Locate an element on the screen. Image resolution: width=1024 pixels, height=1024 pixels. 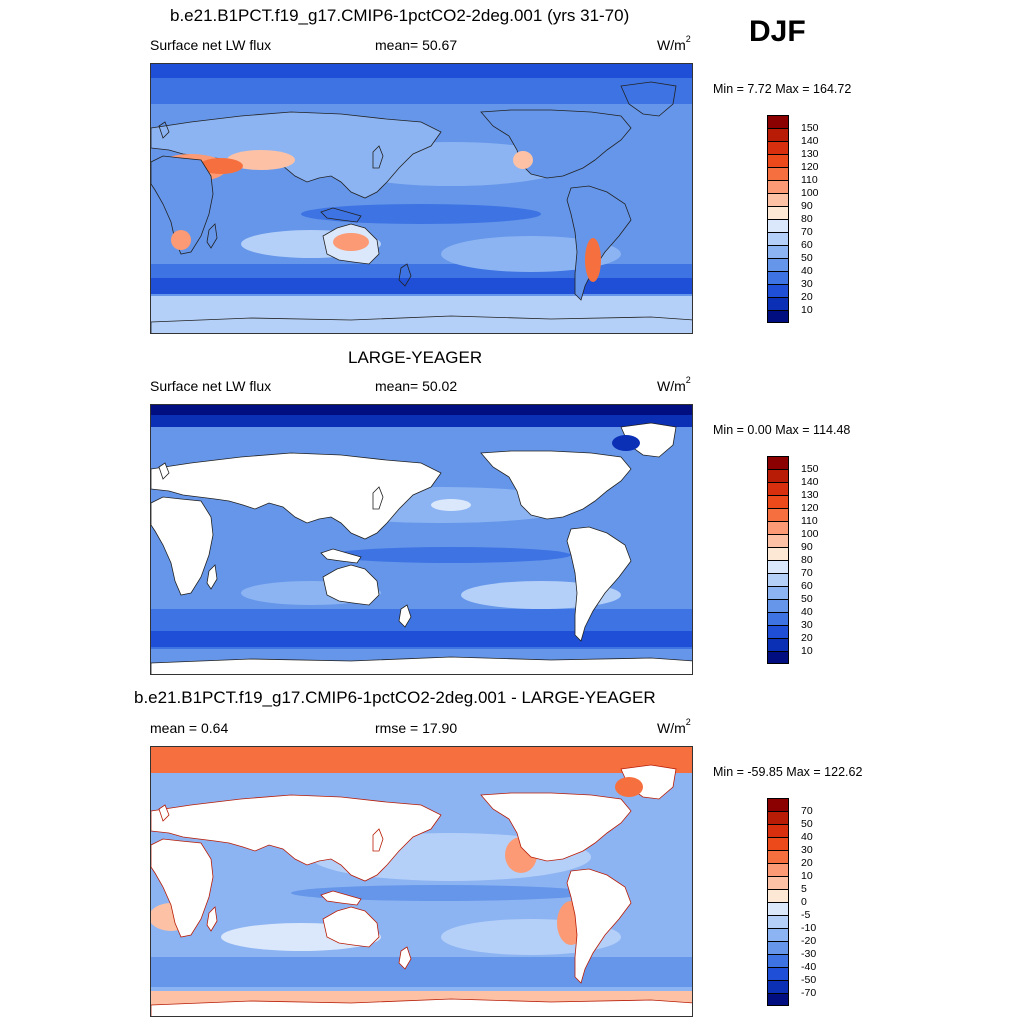
field-southern-ocean is located at coordinates (421, 639).